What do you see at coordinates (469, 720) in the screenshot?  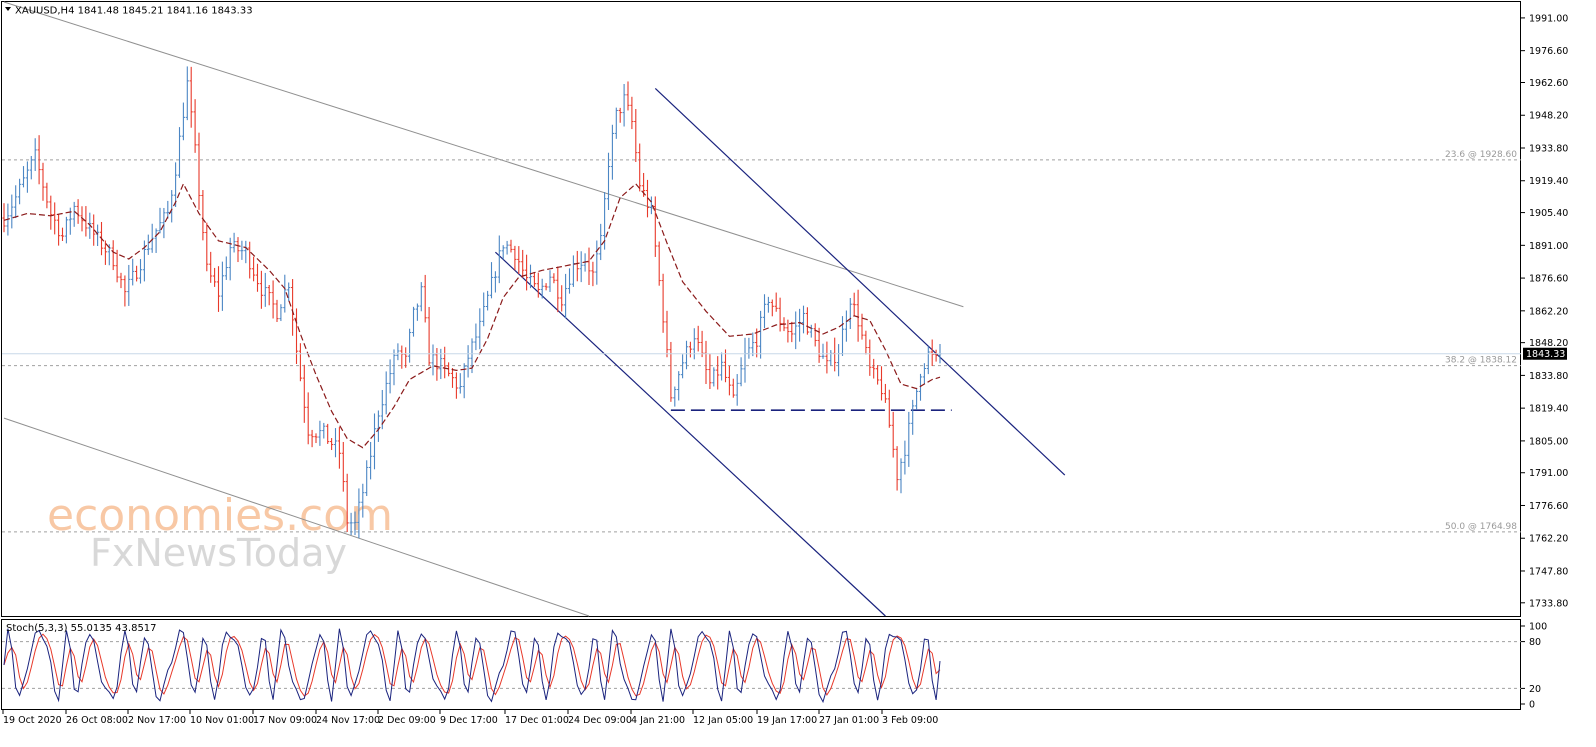 I see `x-tick-label: 9 Dec 17:00` at bounding box center [469, 720].